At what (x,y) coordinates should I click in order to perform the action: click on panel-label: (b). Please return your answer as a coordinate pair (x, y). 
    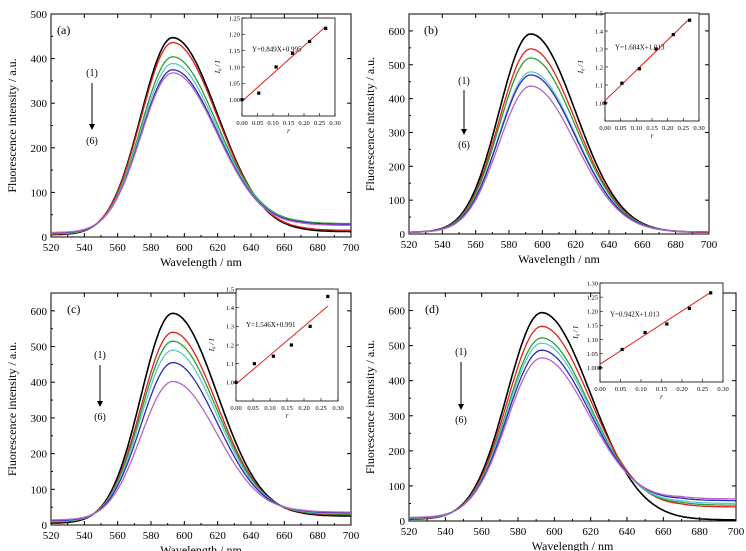
    Looking at the image, I should click on (431, 30).